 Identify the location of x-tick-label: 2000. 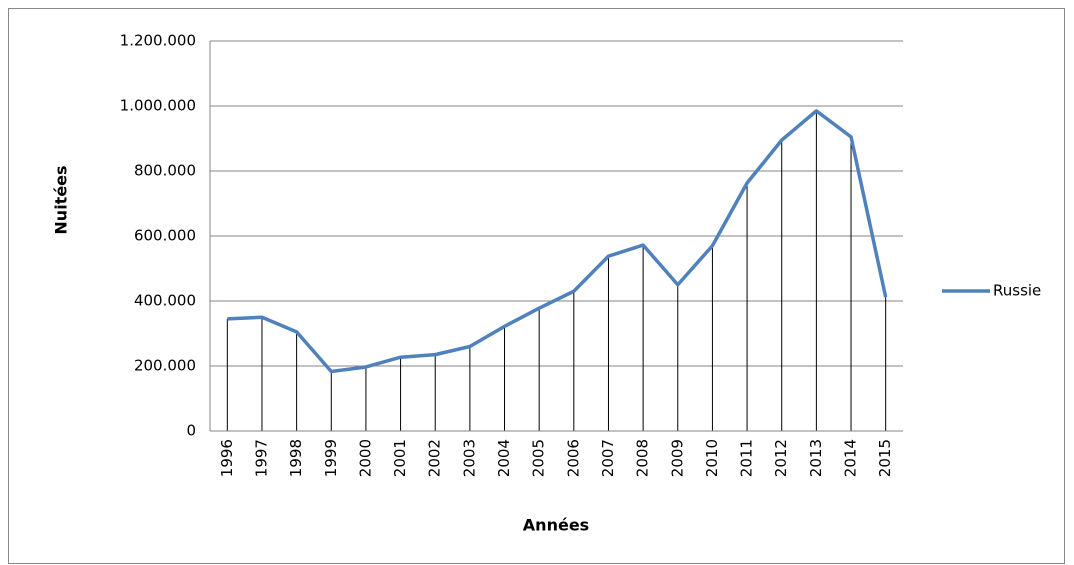
(365, 458).